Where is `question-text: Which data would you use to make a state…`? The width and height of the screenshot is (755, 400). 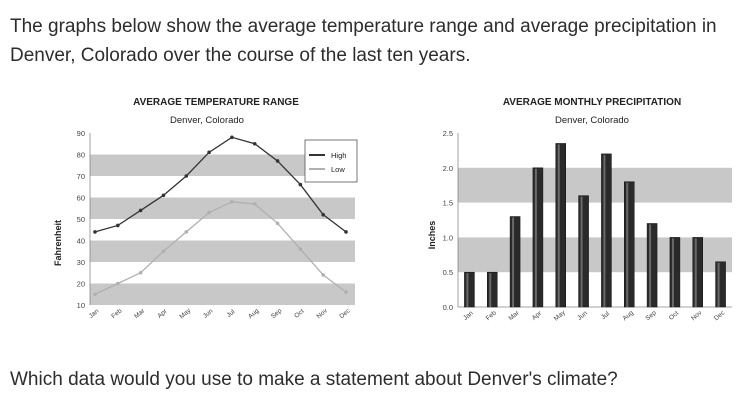
question-text: Which data would you use to make a state… is located at coordinates (314, 379).